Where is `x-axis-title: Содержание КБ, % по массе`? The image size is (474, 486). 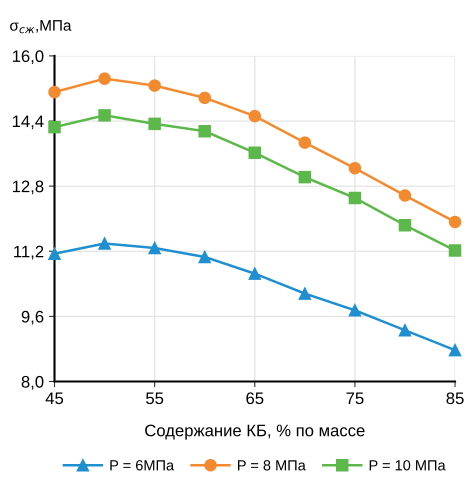 x-axis-title: Содержание КБ, % по массе is located at coordinates (255, 432).